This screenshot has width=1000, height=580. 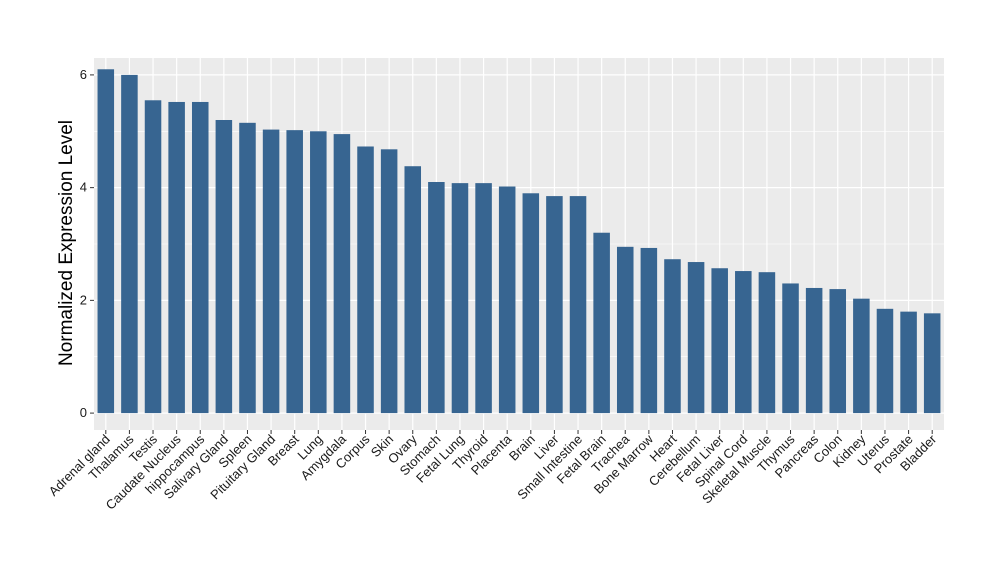 I want to click on y-tick-label: 6, so click(x=83, y=74).